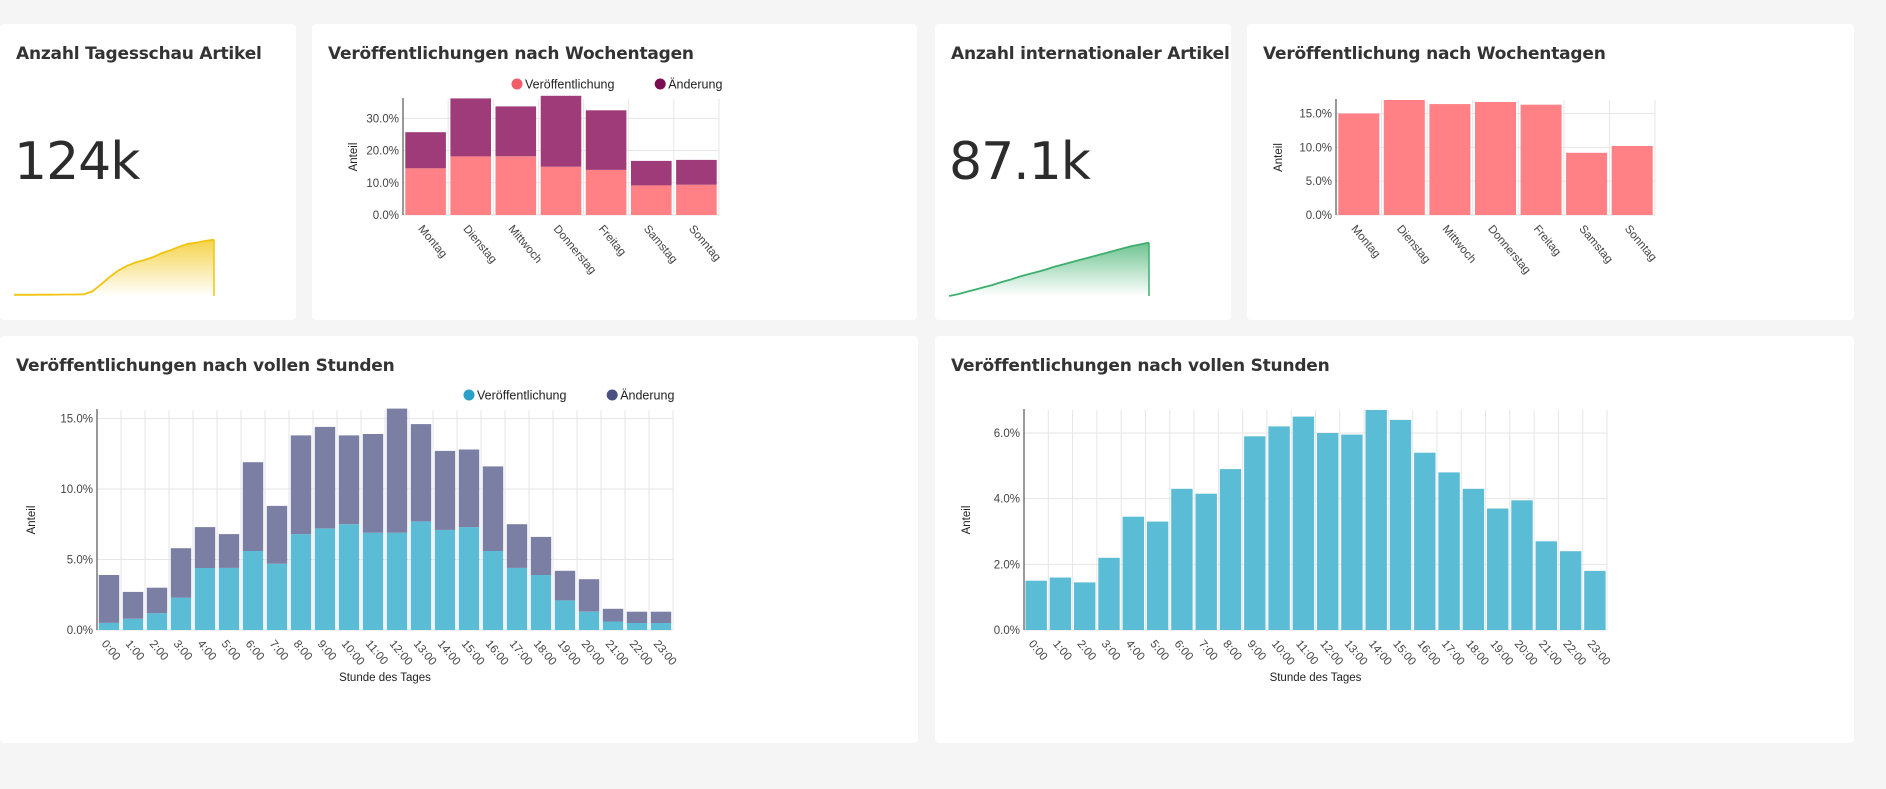 The width and height of the screenshot is (1886, 789). I want to click on bar-16-00-series1, so click(493, 590).